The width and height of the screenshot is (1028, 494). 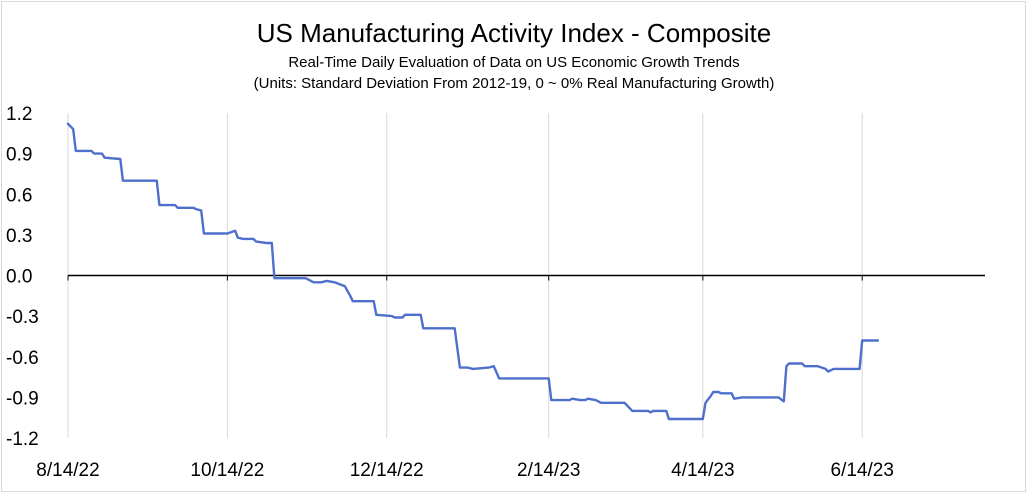 What do you see at coordinates (19, 236) in the screenshot?
I see `y-tick-label: 0.3` at bounding box center [19, 236].